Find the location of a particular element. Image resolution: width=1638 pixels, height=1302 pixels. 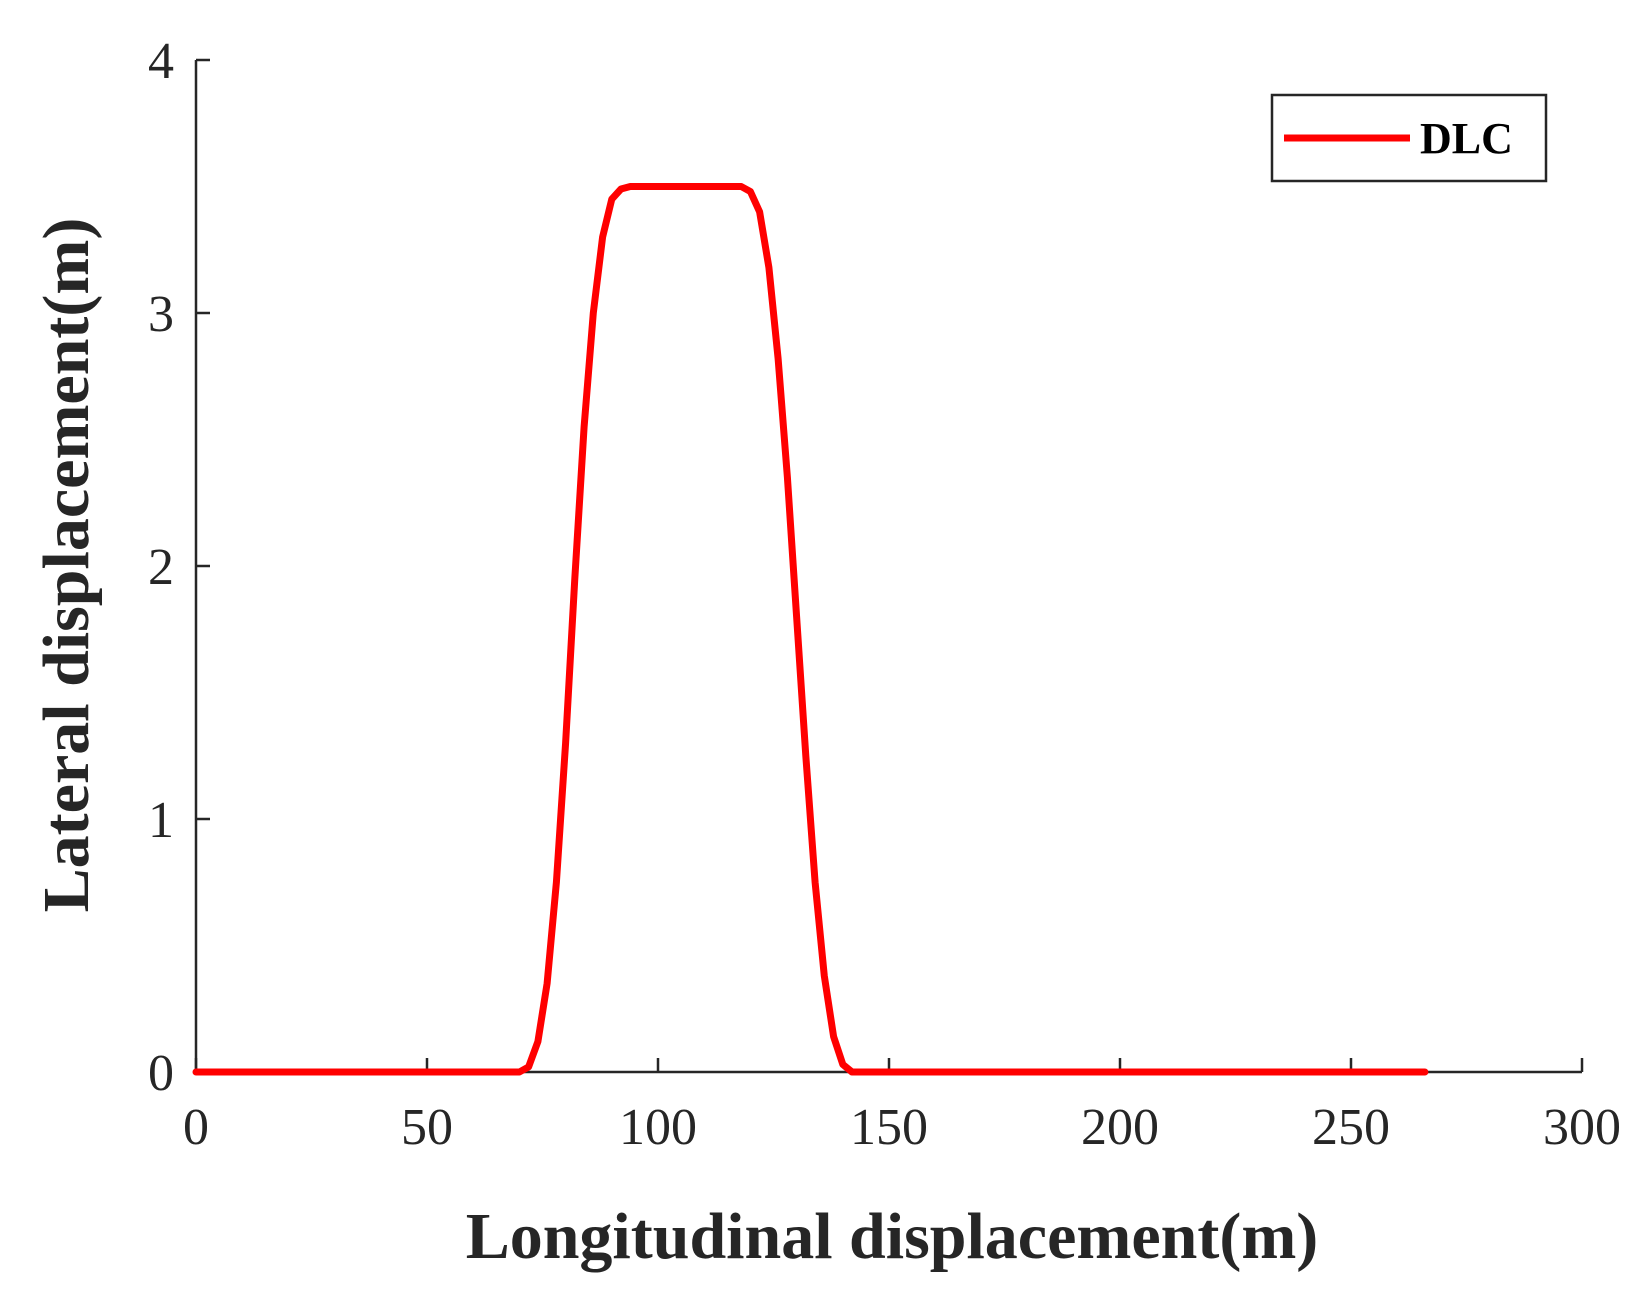

x-tick-label: 150 is located at coordinates (889, 1127).